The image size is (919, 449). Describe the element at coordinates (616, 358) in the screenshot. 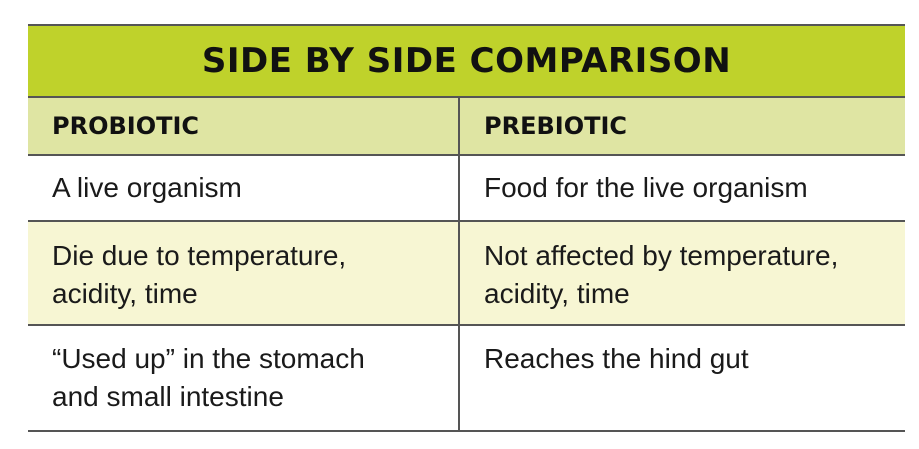

I see `cell-text: Reaches the hind gut` at that location.